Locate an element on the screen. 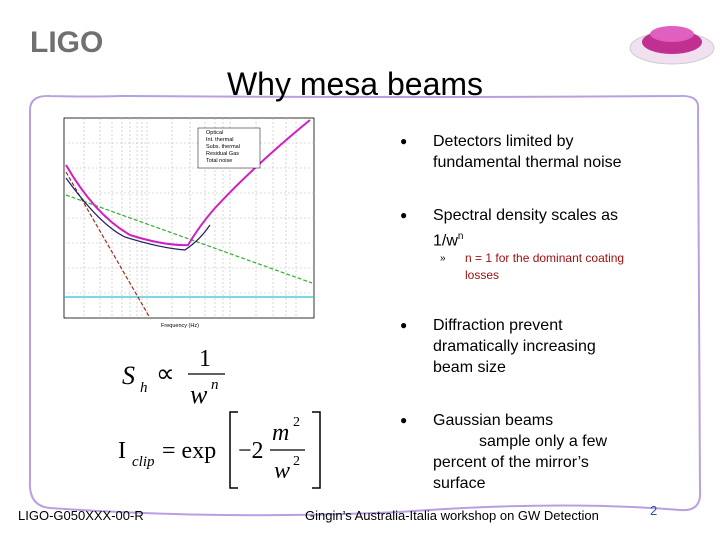 The width and height of the screenshot is (720, 540). math-text: = exp is located at coordinates (189, 451).